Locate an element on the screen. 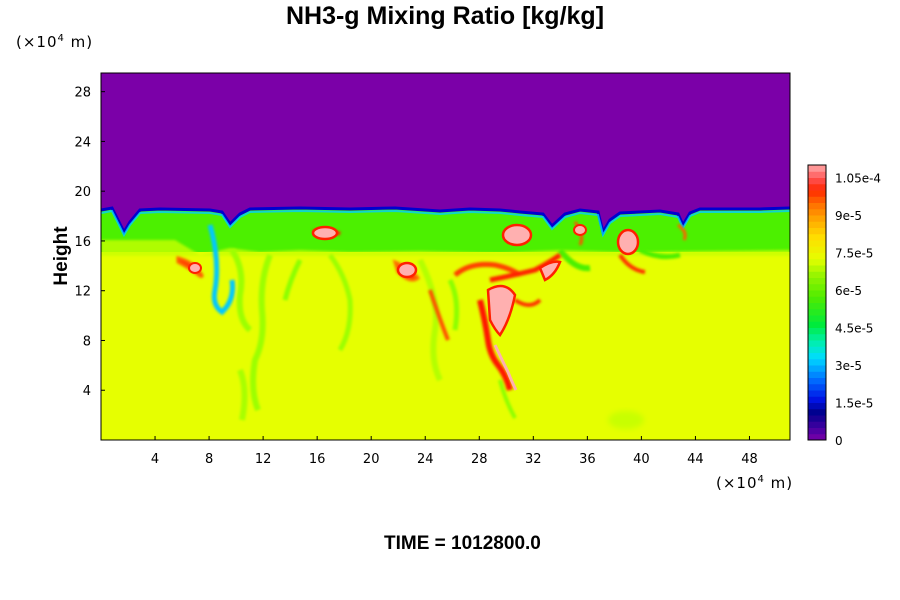 This screenshot has height=600, width=900. x-tick-label: 12 is located at coordinates (263, 459).